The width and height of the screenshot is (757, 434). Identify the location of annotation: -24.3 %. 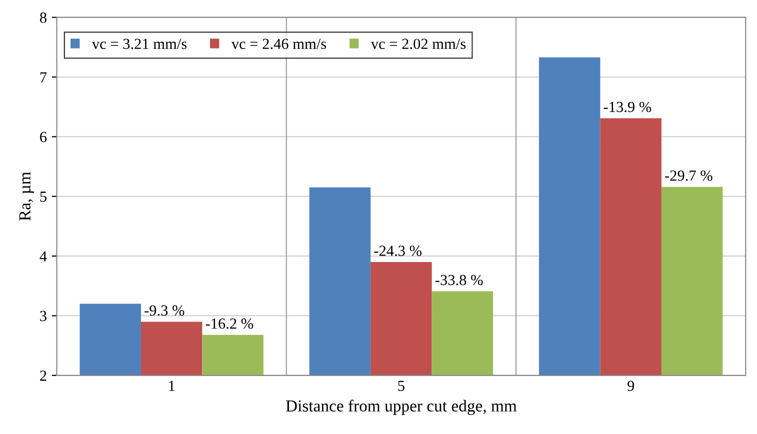
(398, 251).